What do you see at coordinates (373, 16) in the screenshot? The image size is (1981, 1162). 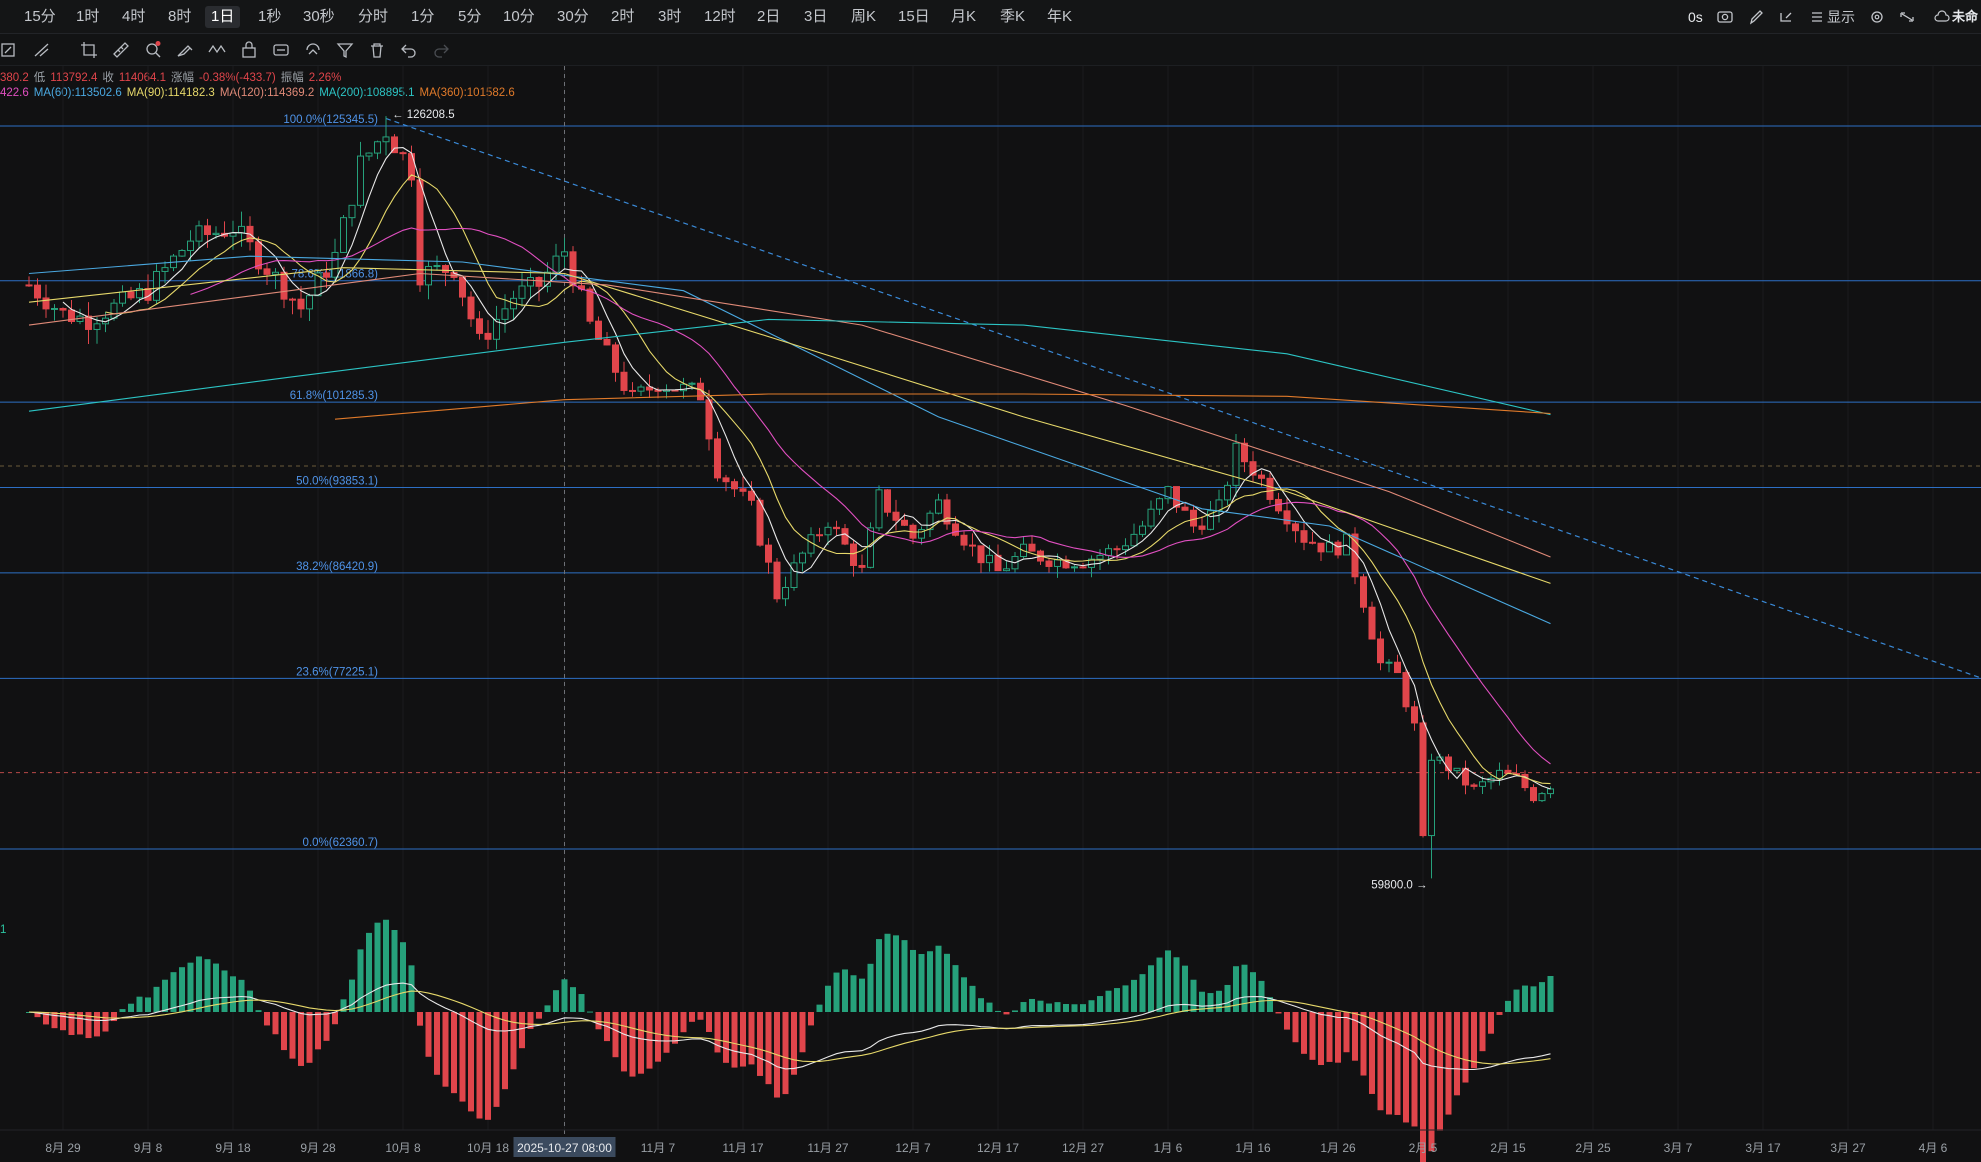 I see `timeframe-7: 分时` at bounding box center [373, 16].